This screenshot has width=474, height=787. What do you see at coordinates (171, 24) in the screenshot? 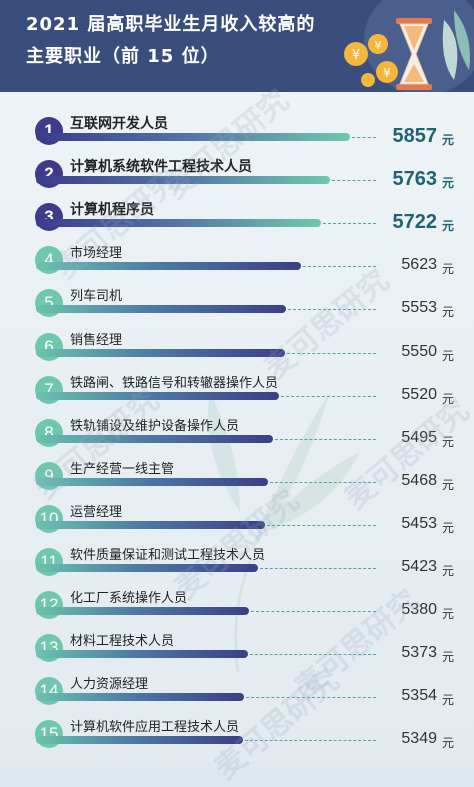
I see `page-title-line1: 2021 届高职毕业生月收入较高的` at bounding box center [171, 24].